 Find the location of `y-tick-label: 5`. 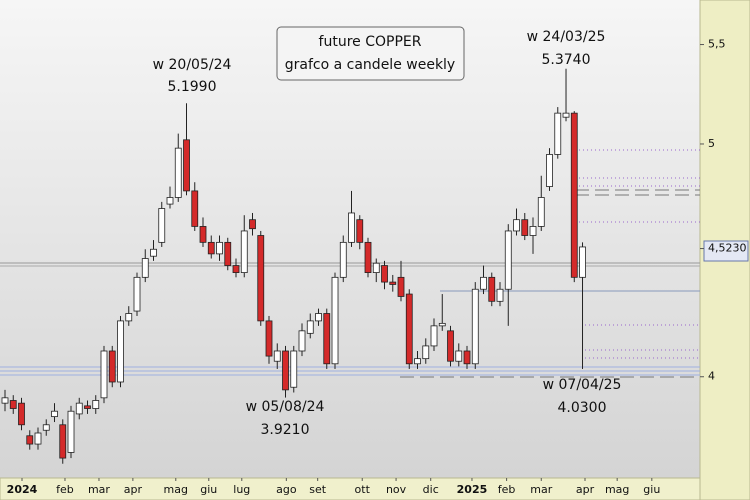

y-tick-label: 5 is located at coordinates (711, 143).